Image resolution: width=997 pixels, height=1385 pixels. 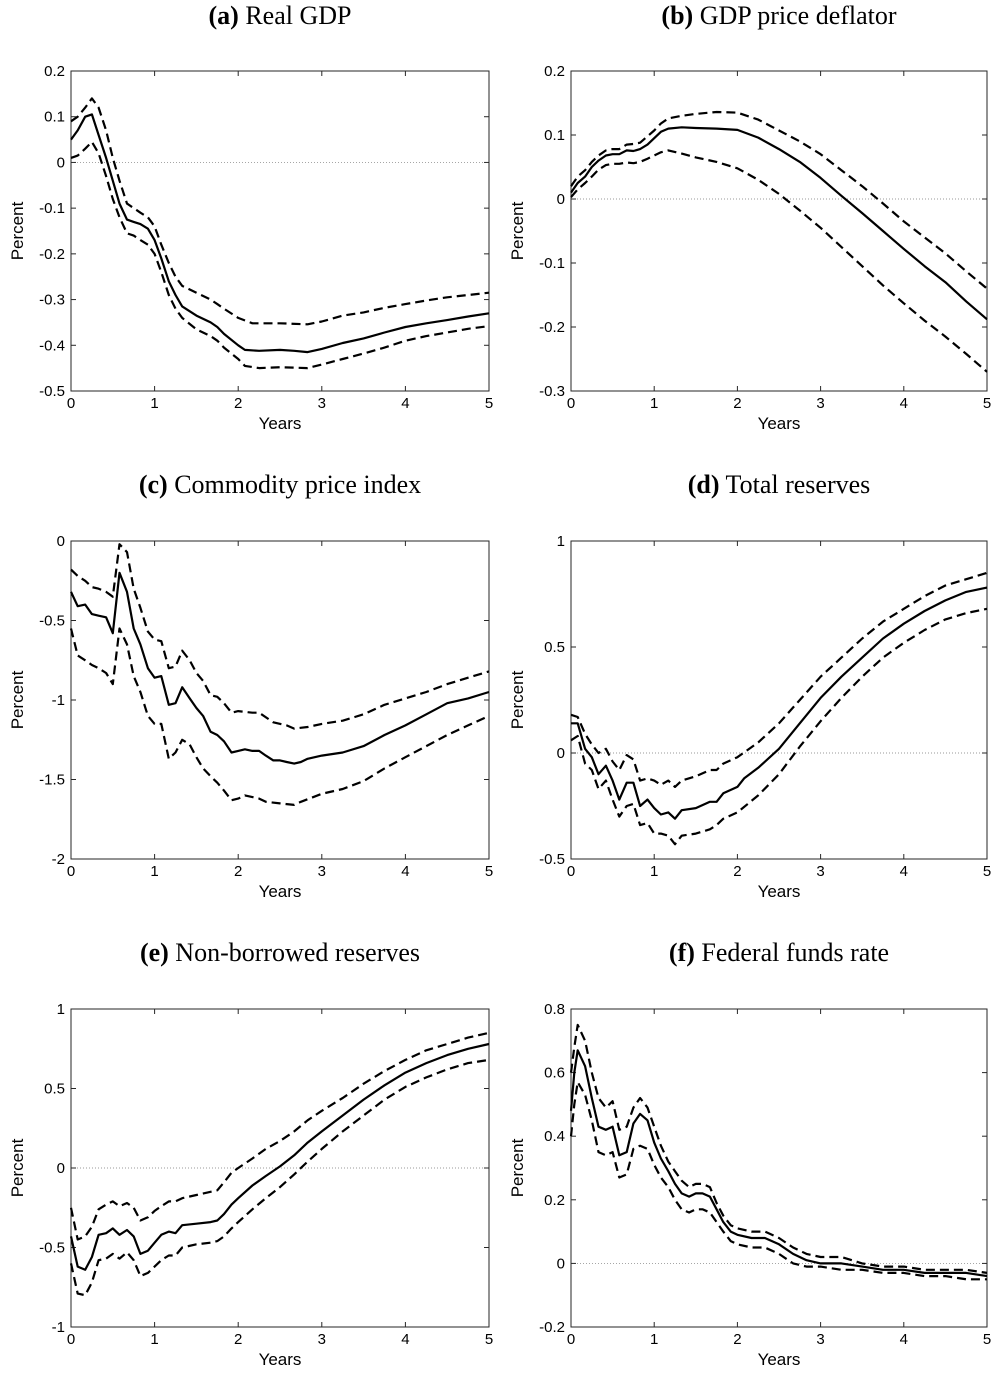 I want to click on panel-title-text: Total reserves, so click(x=795, y=484).